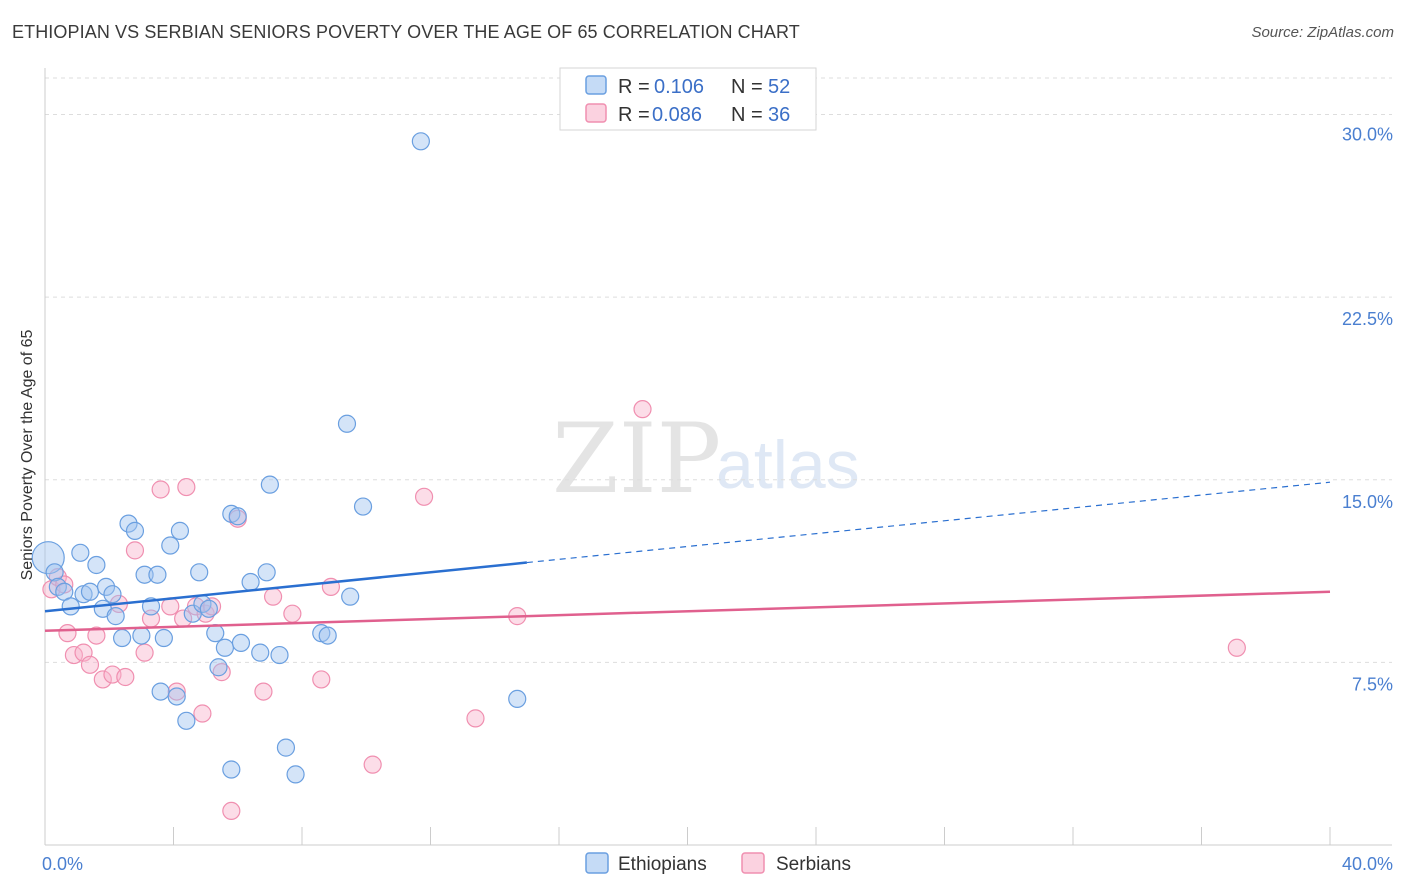 Image resolution: width=1406 pixels, height=892 pixels. I want to click on source-label: Source: ZipAtlas.com, so click(1322, 32).